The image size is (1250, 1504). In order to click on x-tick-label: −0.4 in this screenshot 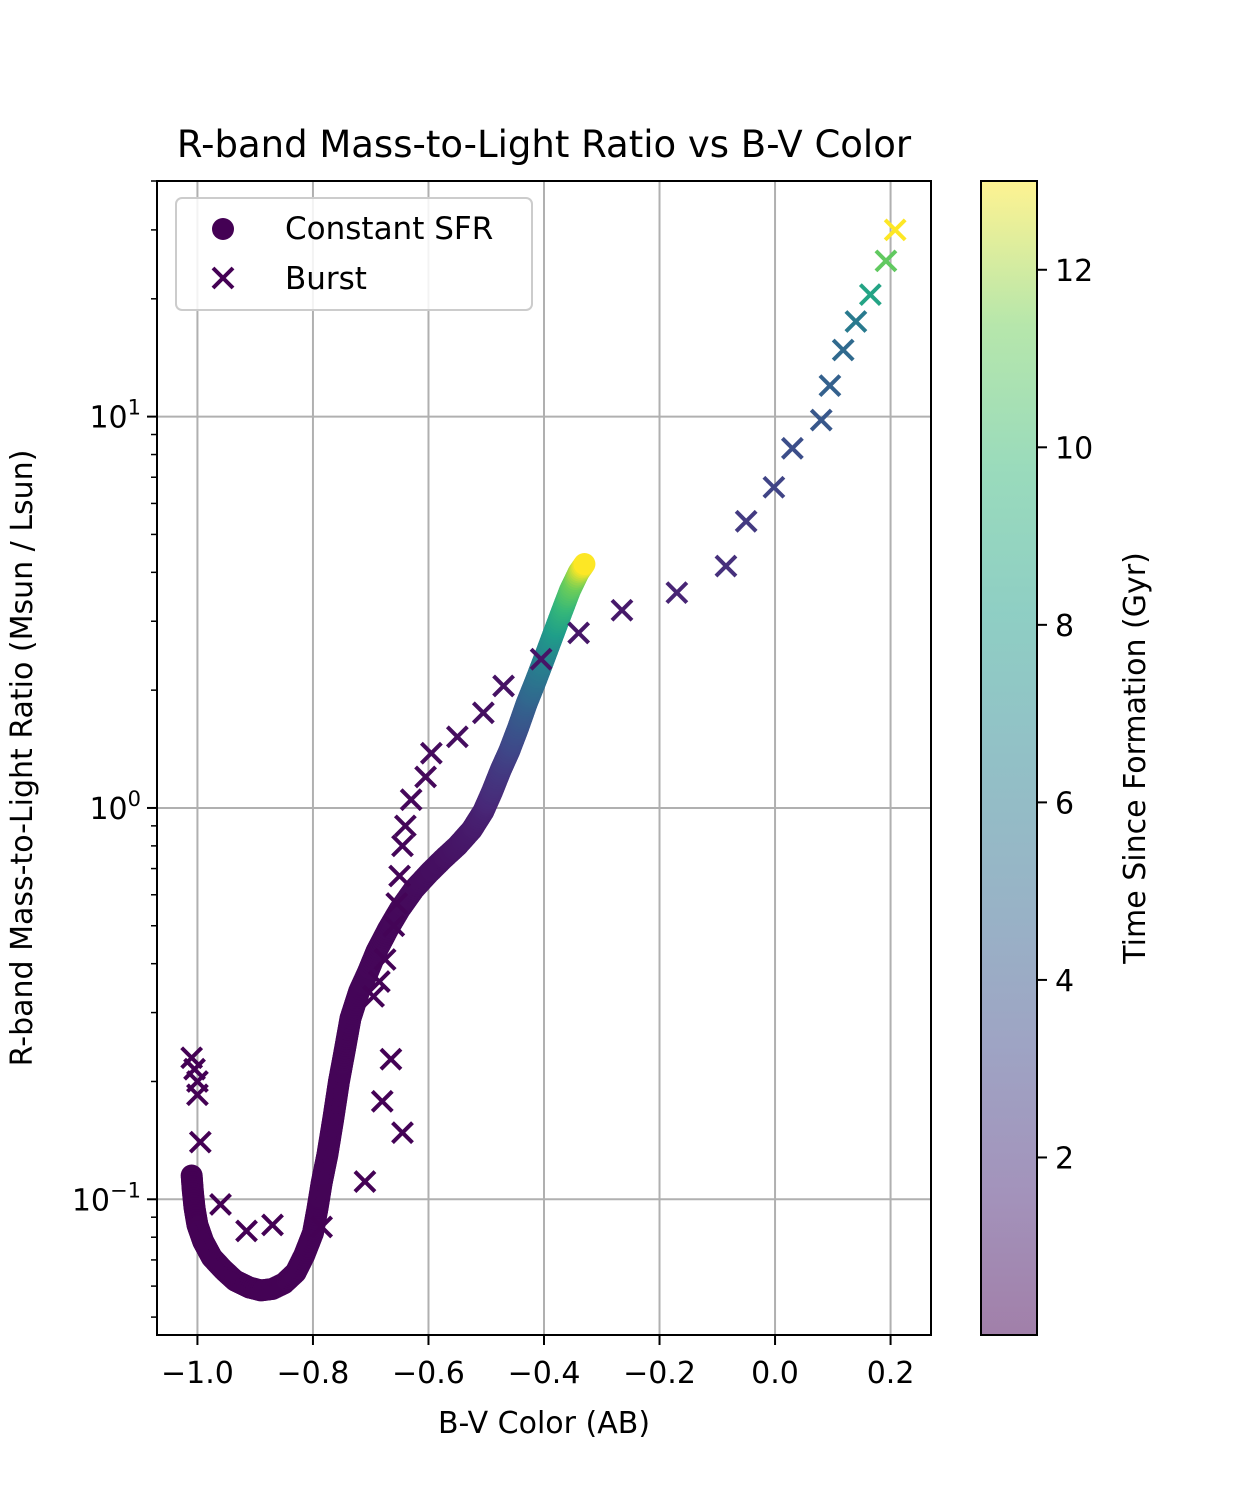, I will do `click(544, 1373)`.